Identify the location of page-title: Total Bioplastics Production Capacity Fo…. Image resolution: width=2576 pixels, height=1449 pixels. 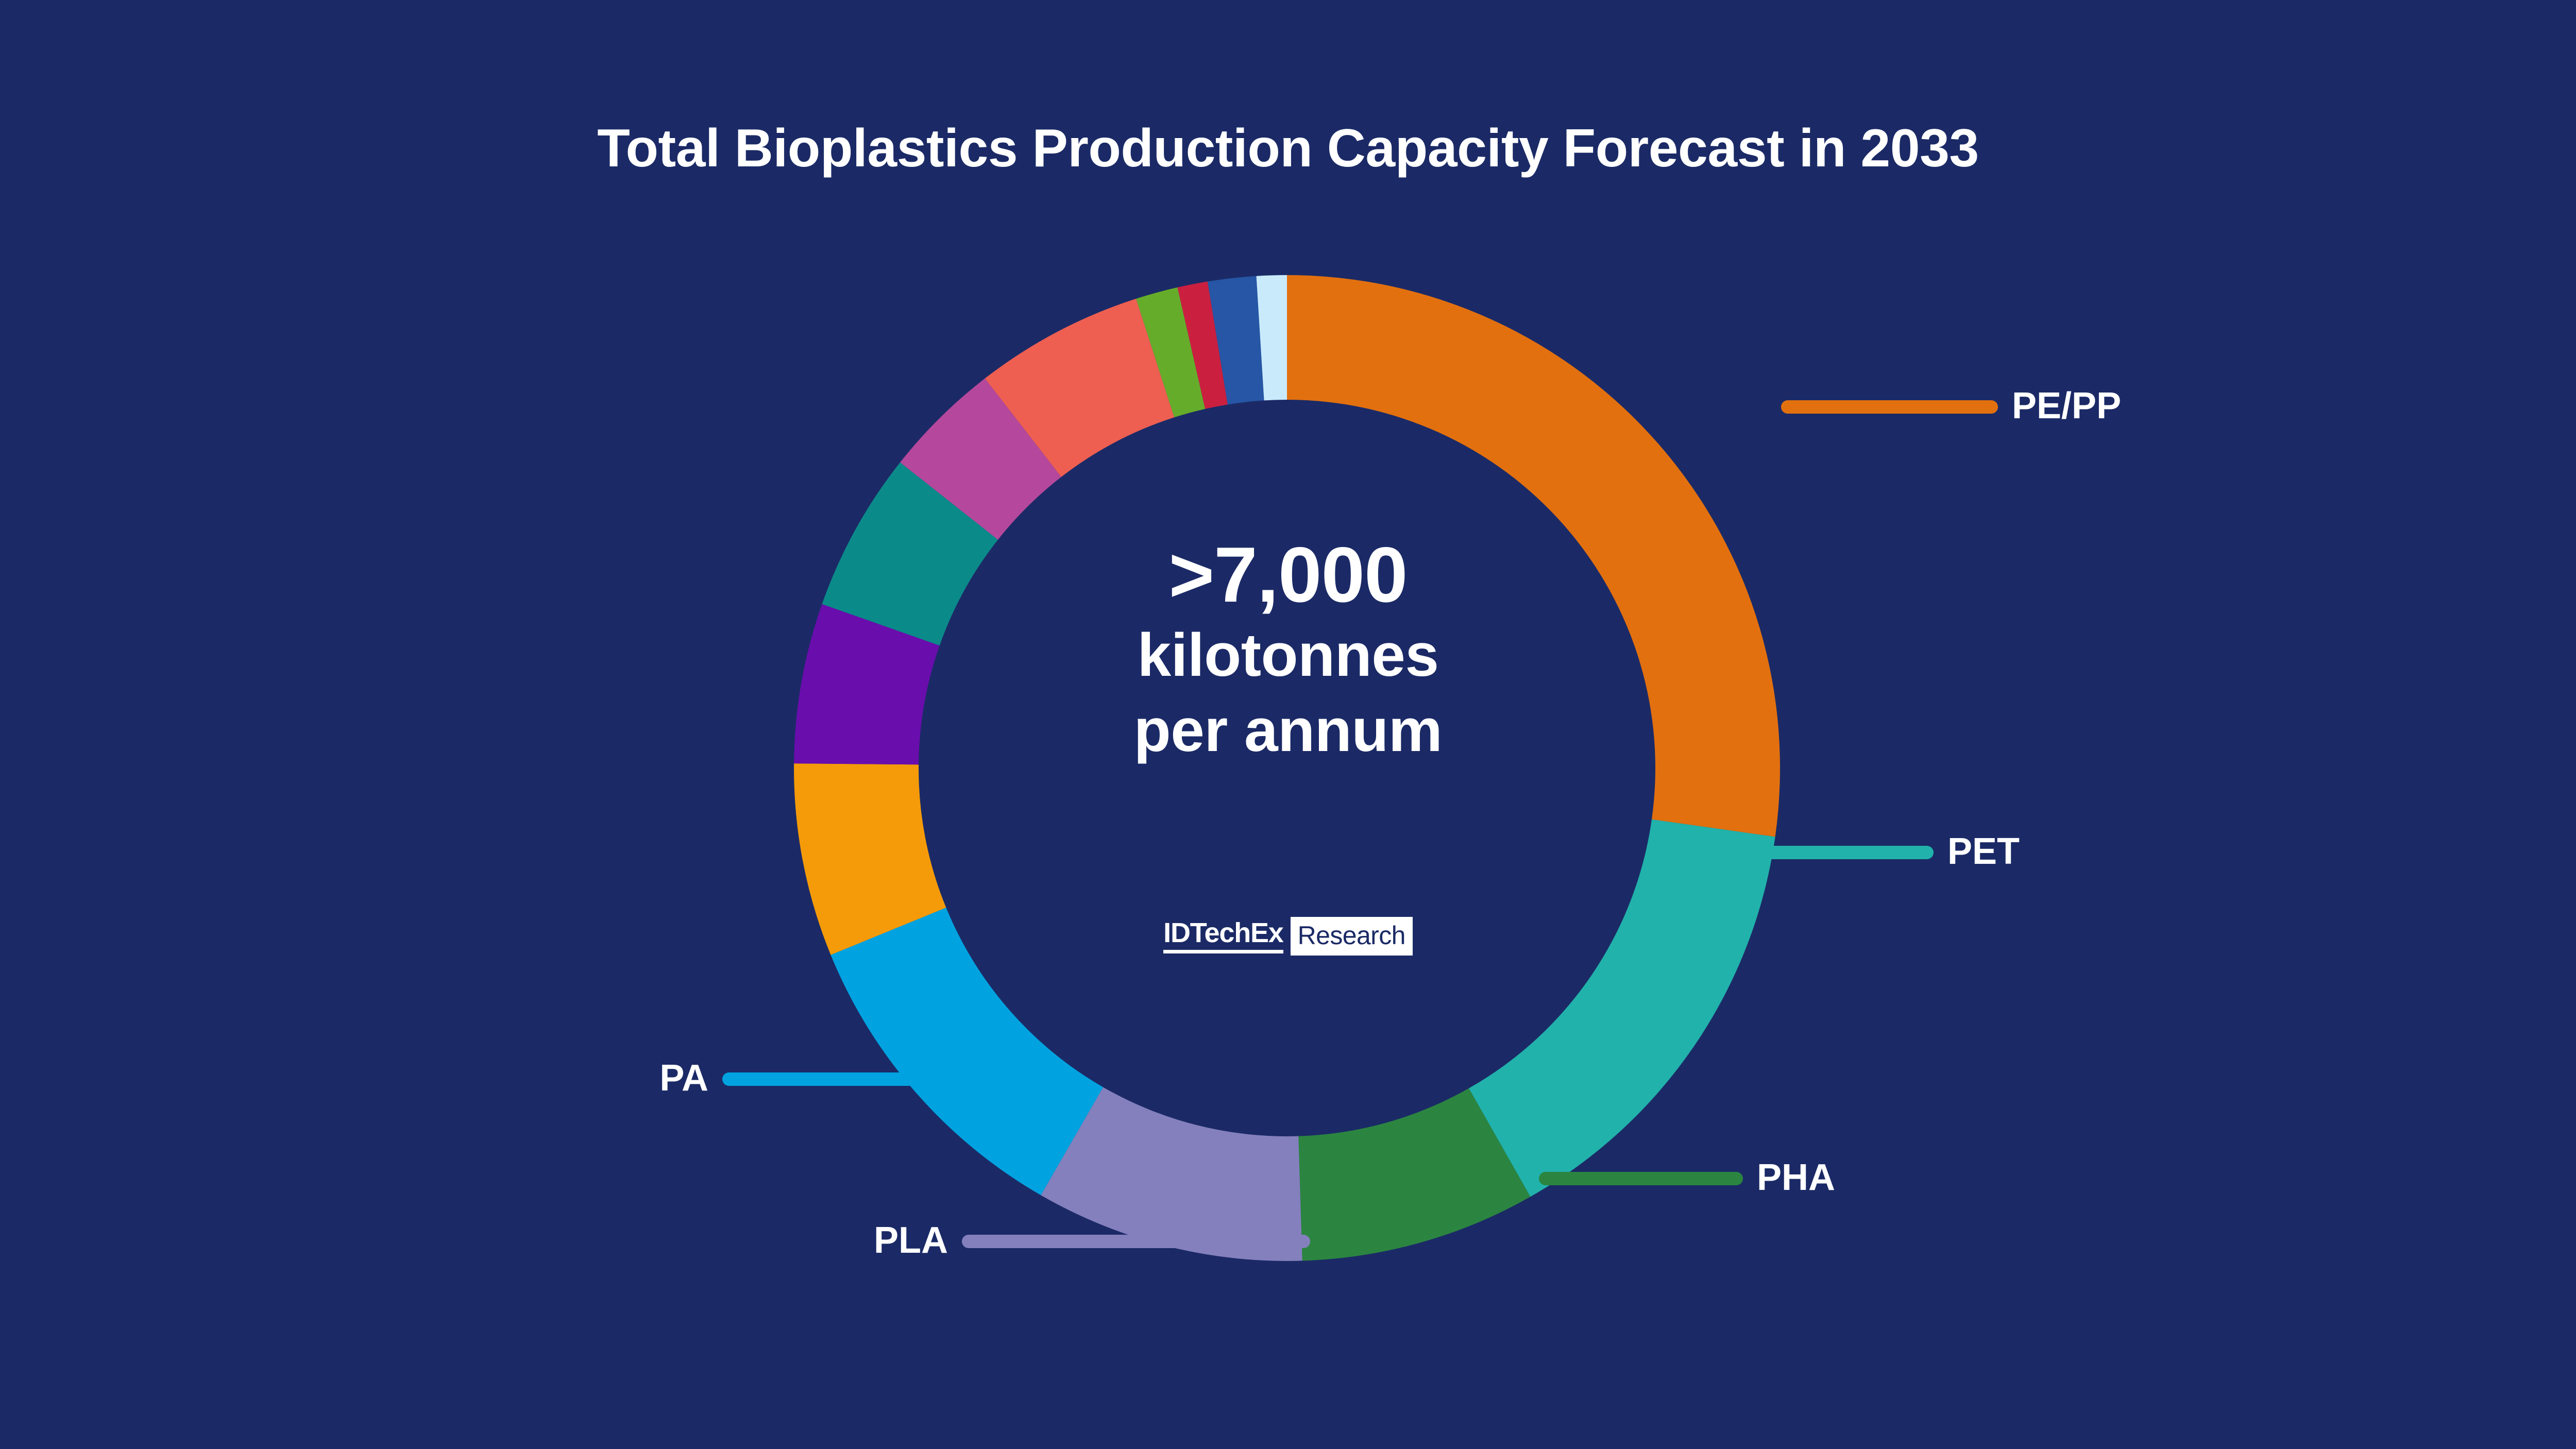
(1288, 148).